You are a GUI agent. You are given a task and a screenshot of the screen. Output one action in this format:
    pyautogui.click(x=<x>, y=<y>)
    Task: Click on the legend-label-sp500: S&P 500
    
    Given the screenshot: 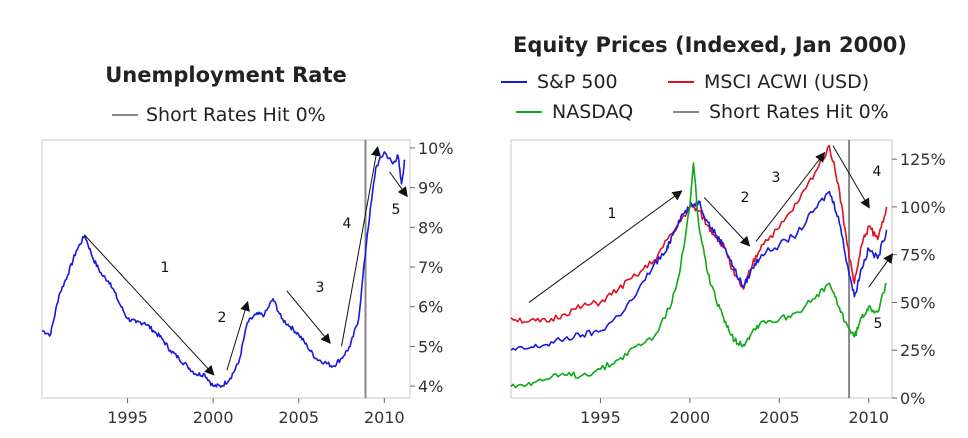 What is the action you would take?
    pyautogui.click(x=577, y=82)
    